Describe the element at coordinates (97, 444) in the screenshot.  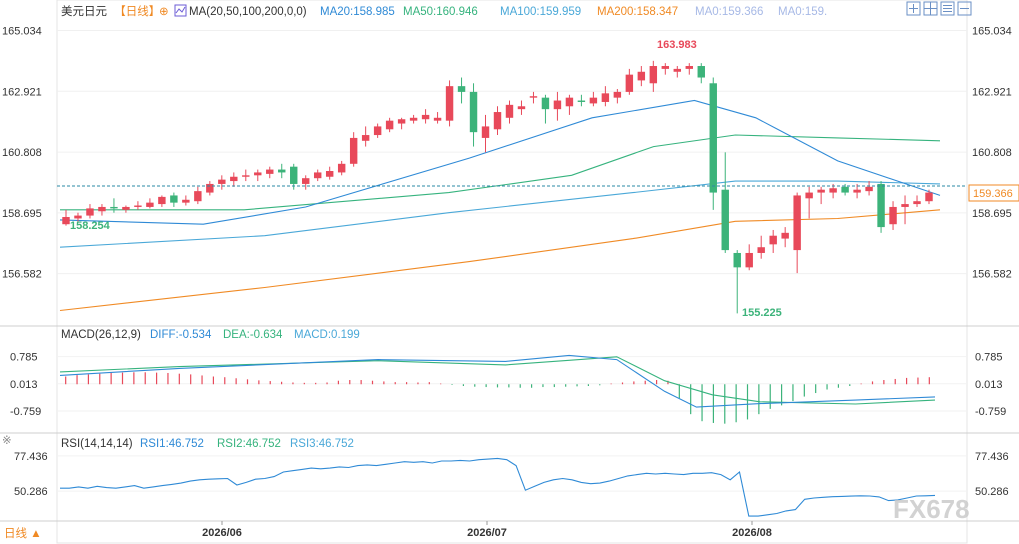
I see `rsi-label: RSI(14,14,14)` at that location.